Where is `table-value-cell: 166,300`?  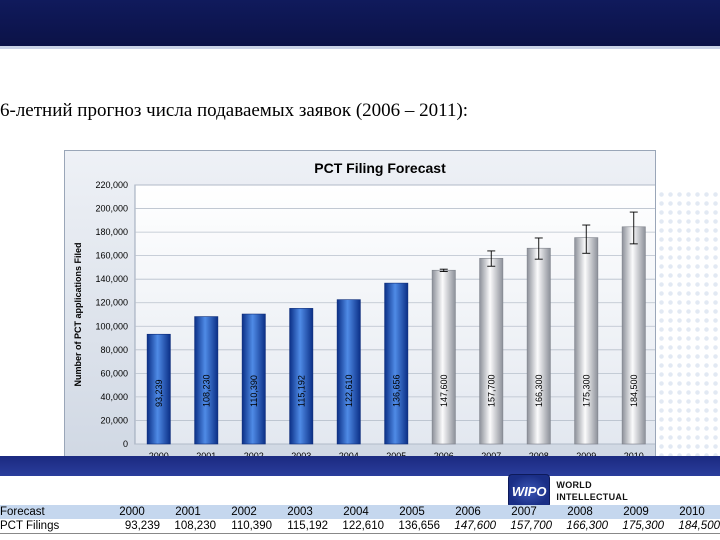
table-value-cell: 166,300 is located at coordinates (580, 526).